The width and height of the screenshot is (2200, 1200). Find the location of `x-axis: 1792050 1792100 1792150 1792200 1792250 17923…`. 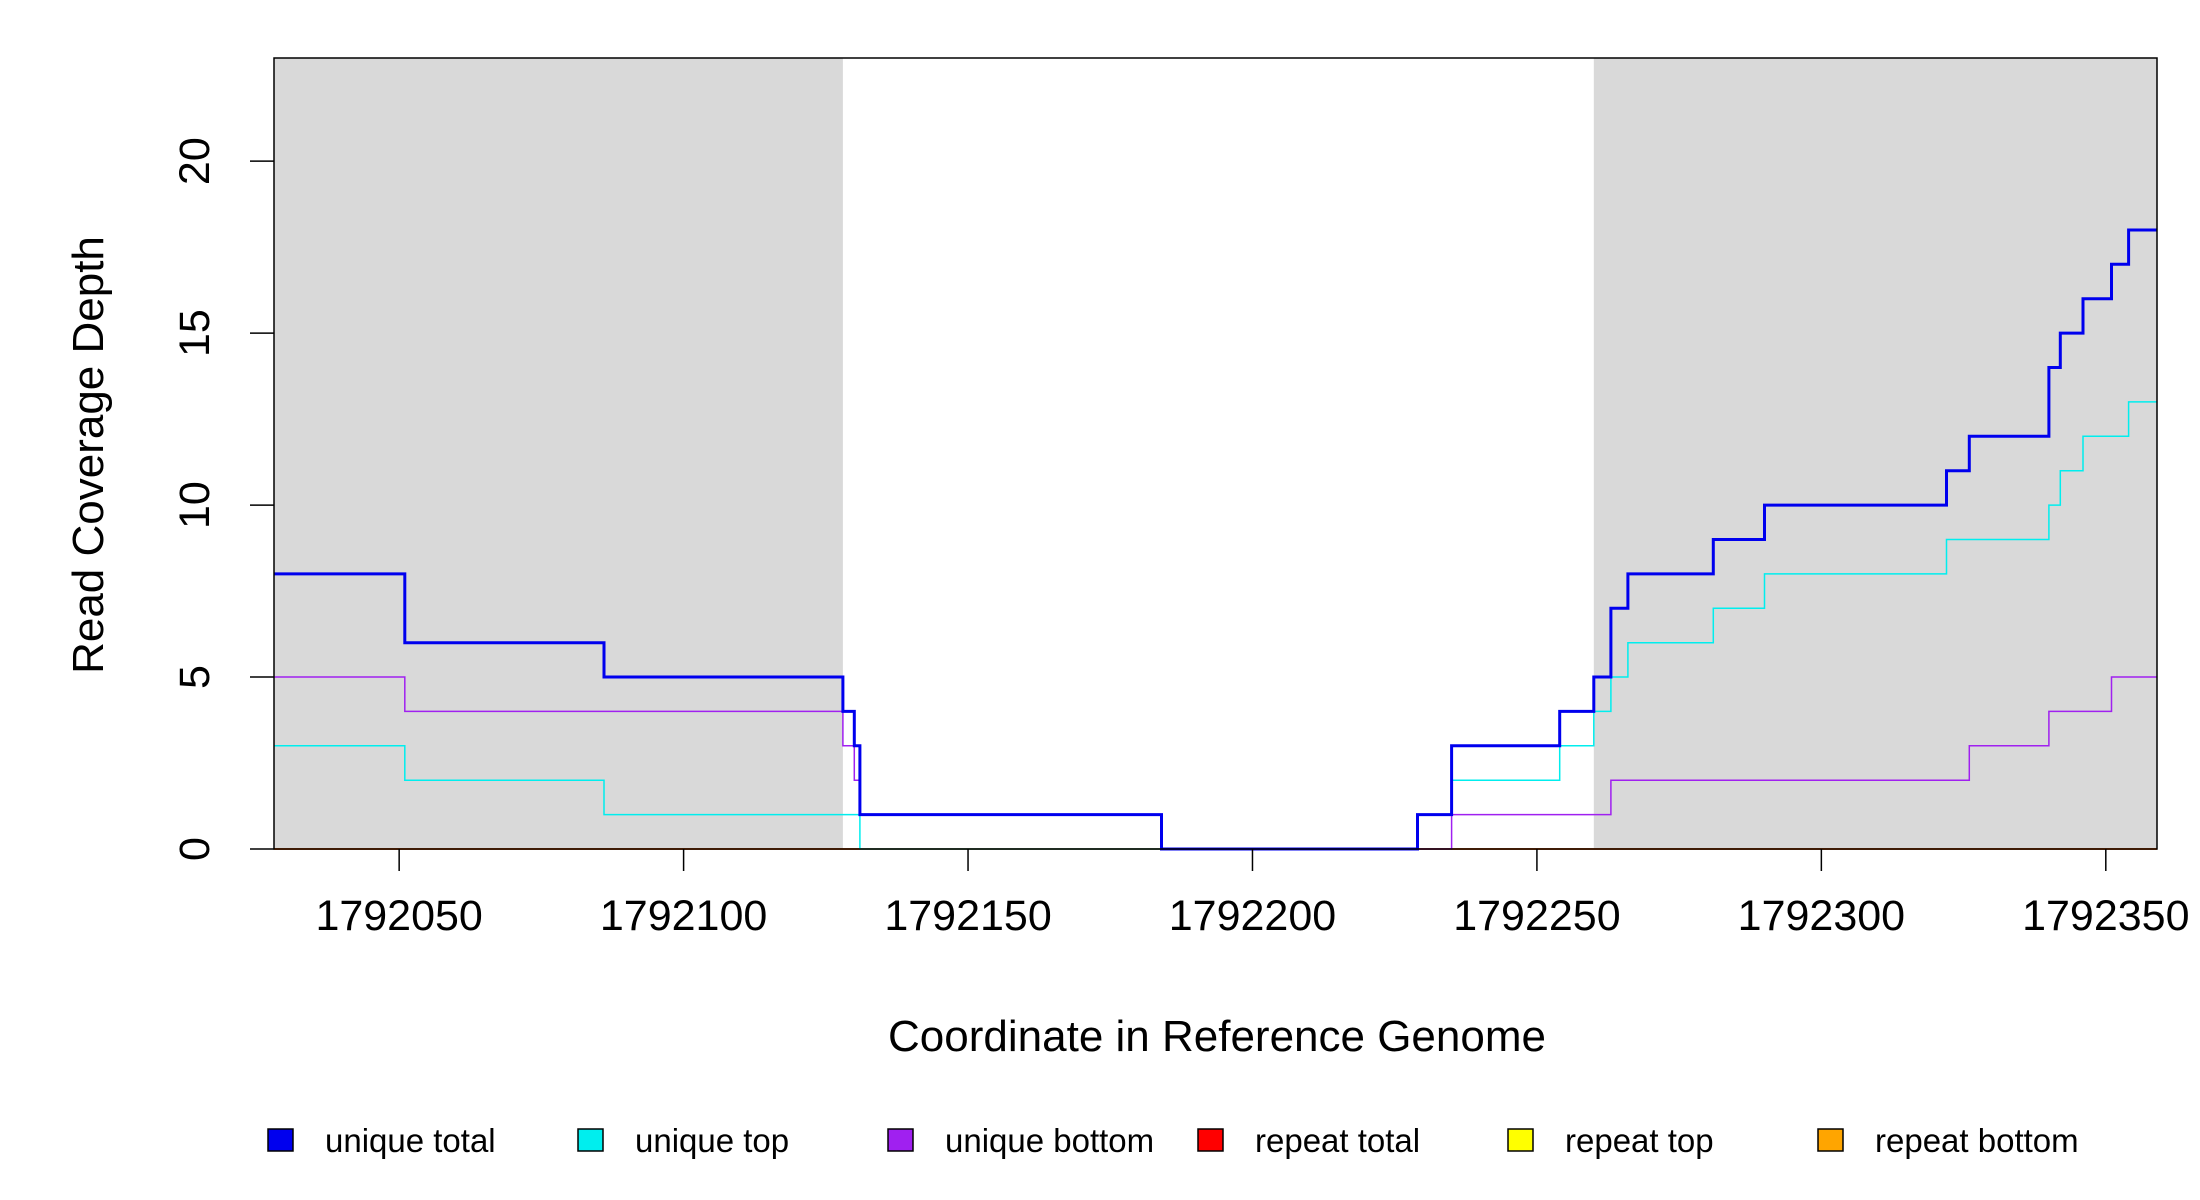

x-axis: 1792050 1792100 1792150 1792200 1792250 17923… is located at coordinates (1252, 894).